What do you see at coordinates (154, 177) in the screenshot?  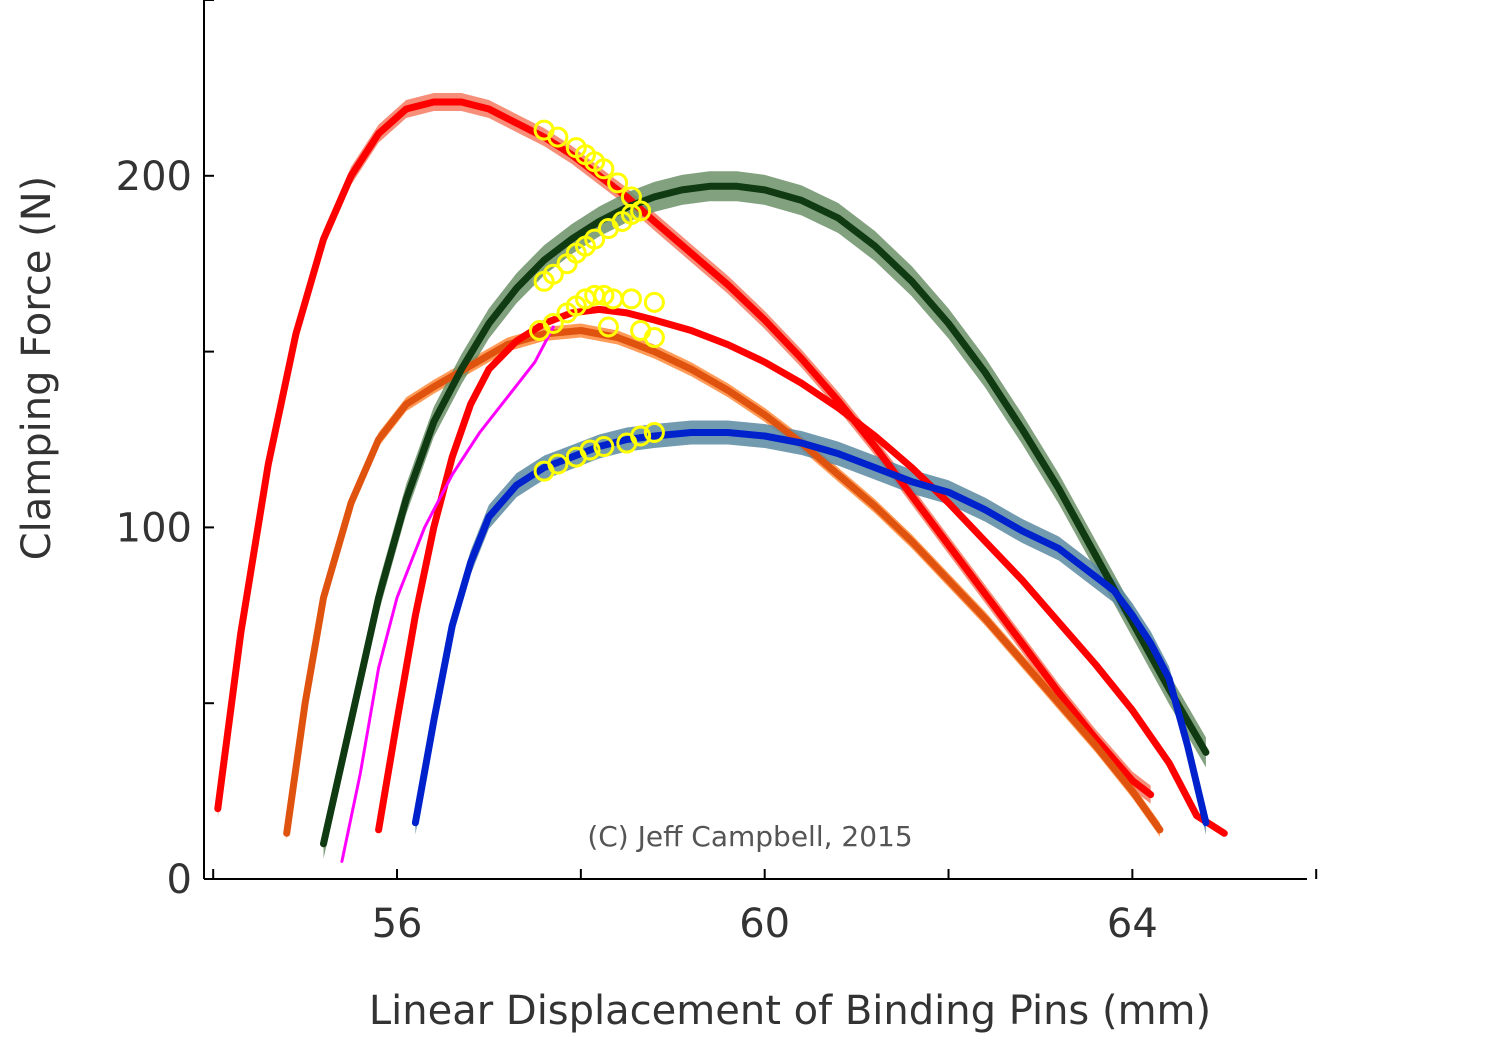 I see `y-tick-label: 200` at bounding box center [154, 177].